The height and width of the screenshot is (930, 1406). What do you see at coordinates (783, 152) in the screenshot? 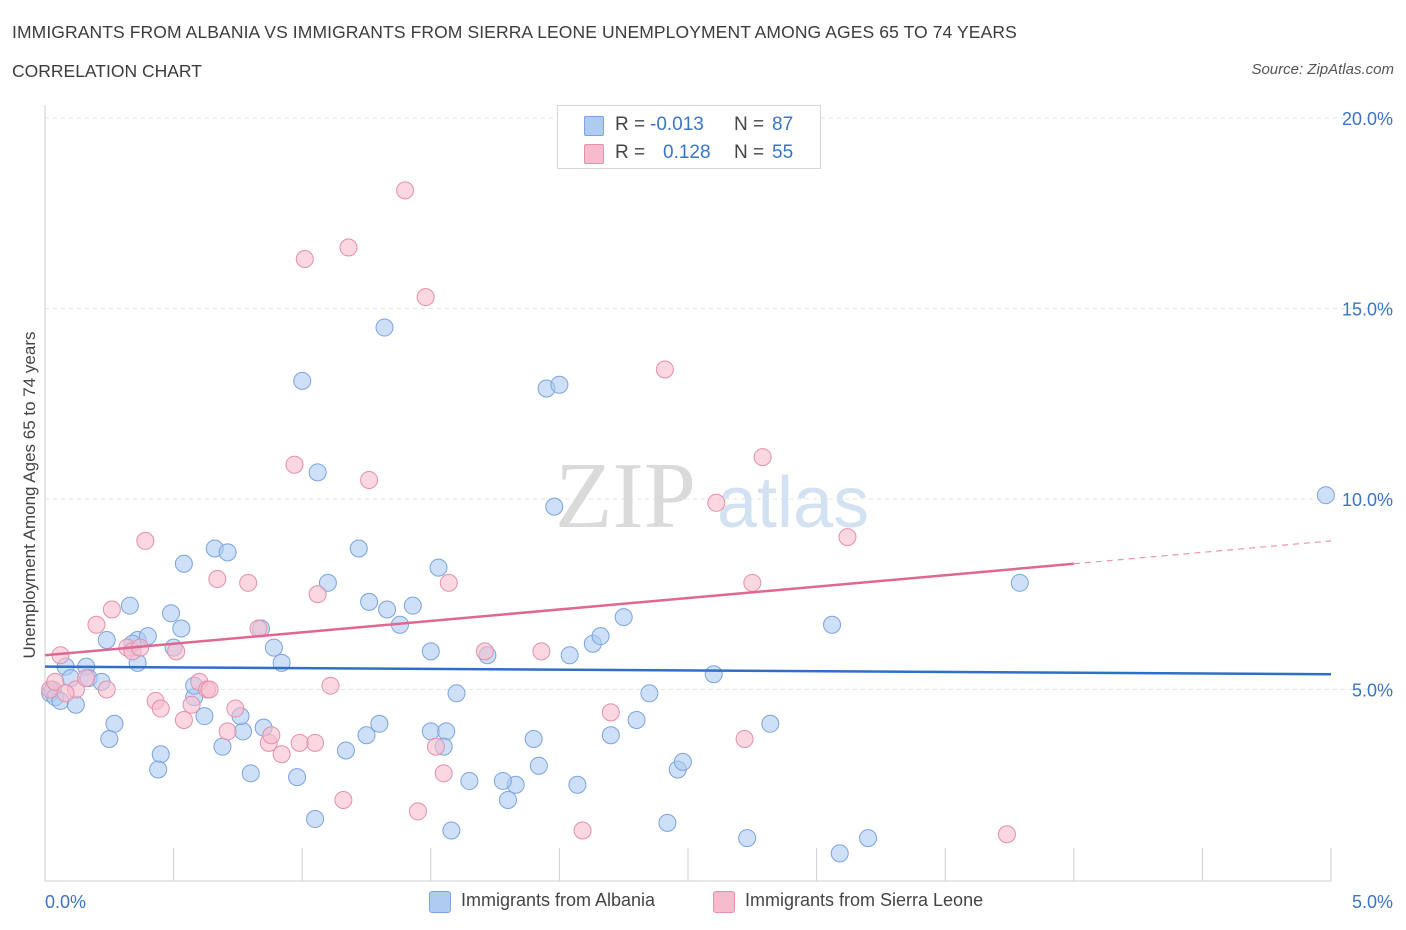
I see `sierra-leone-n-value: 55` at bounding box center [783, 152].